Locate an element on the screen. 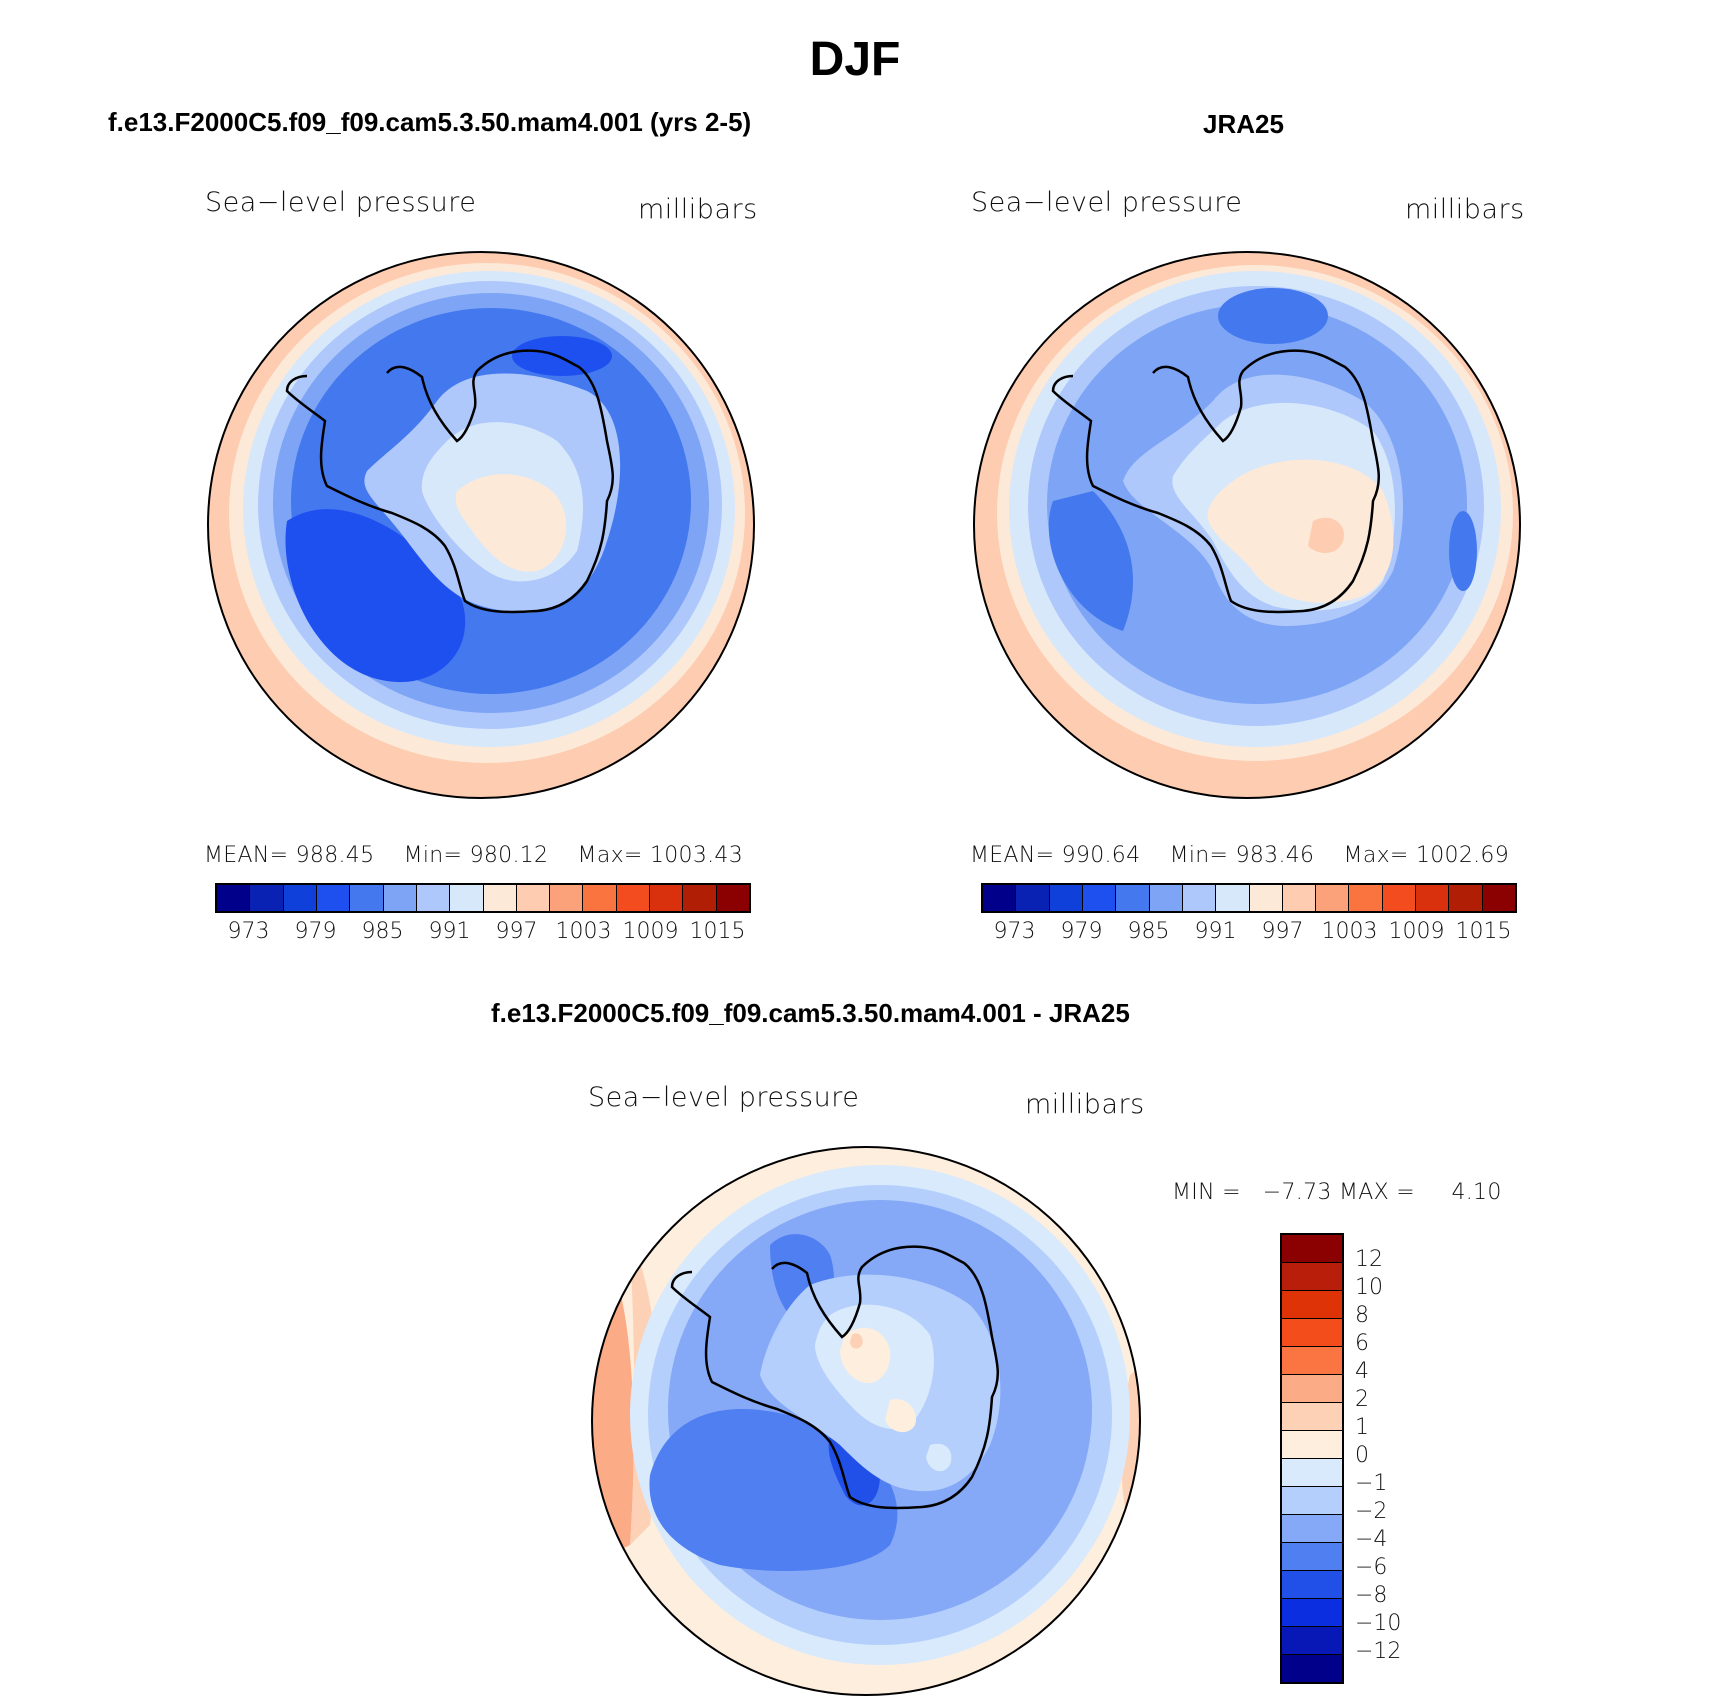 The image size is (1710, 1697). stat-max-label: Max= is located at coordinates (610, 855).